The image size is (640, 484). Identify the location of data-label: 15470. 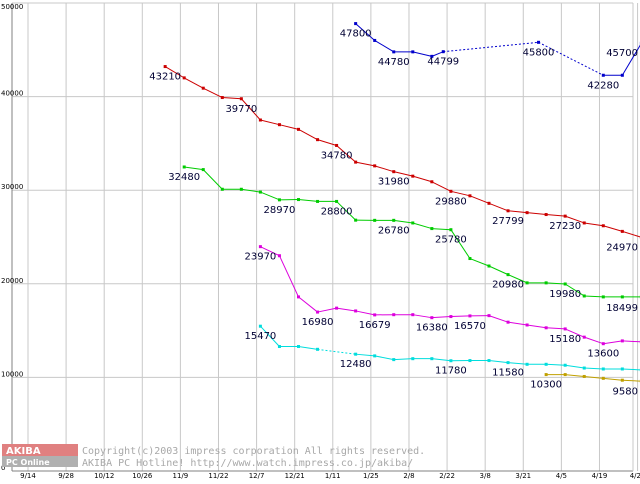
(260, 336).